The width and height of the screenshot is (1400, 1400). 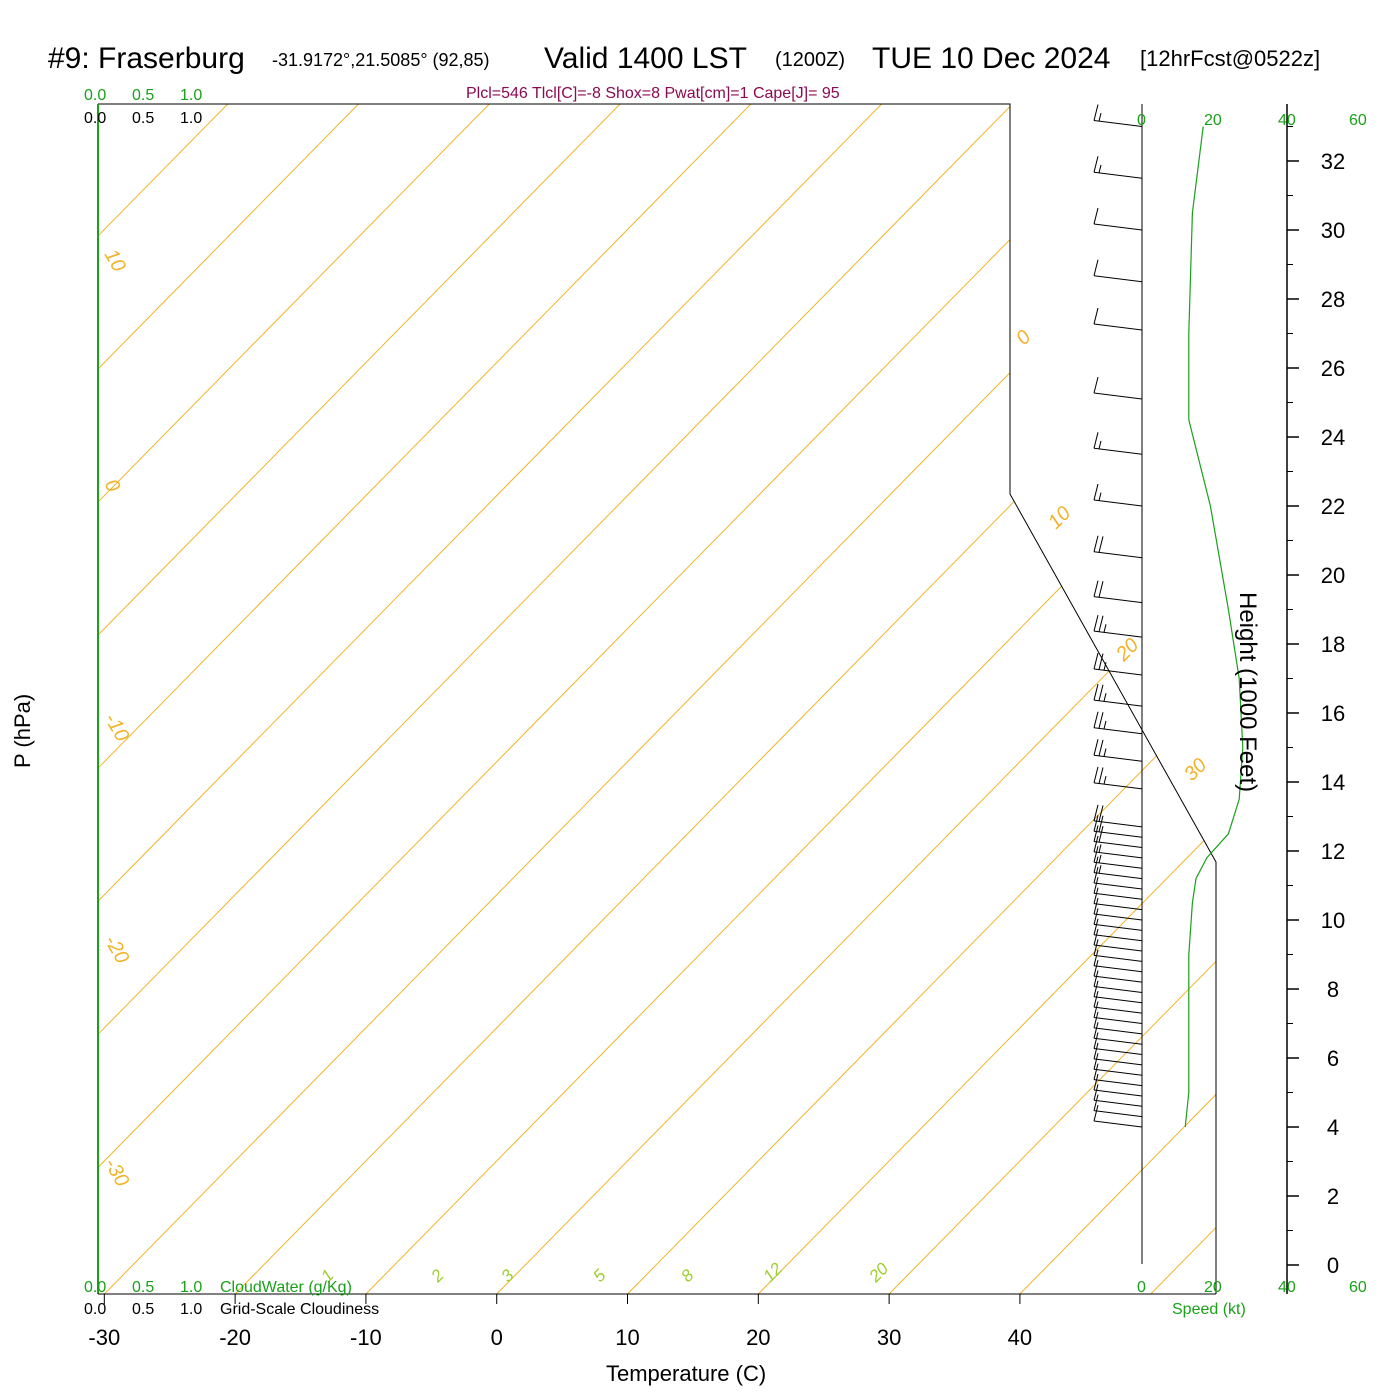 What do you see at coordinates (381, 60) in the screenshot?
I see `station-coordinates: -31.9172°,21.5085° (92,85)` at bounding box center [381, 60].